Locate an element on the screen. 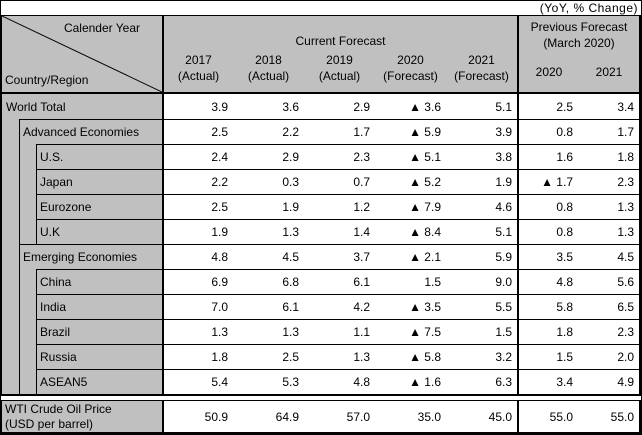 The height and width of the screenshot is (435, 642). value-cell: 1.5 is located at coordinates (410, 281).